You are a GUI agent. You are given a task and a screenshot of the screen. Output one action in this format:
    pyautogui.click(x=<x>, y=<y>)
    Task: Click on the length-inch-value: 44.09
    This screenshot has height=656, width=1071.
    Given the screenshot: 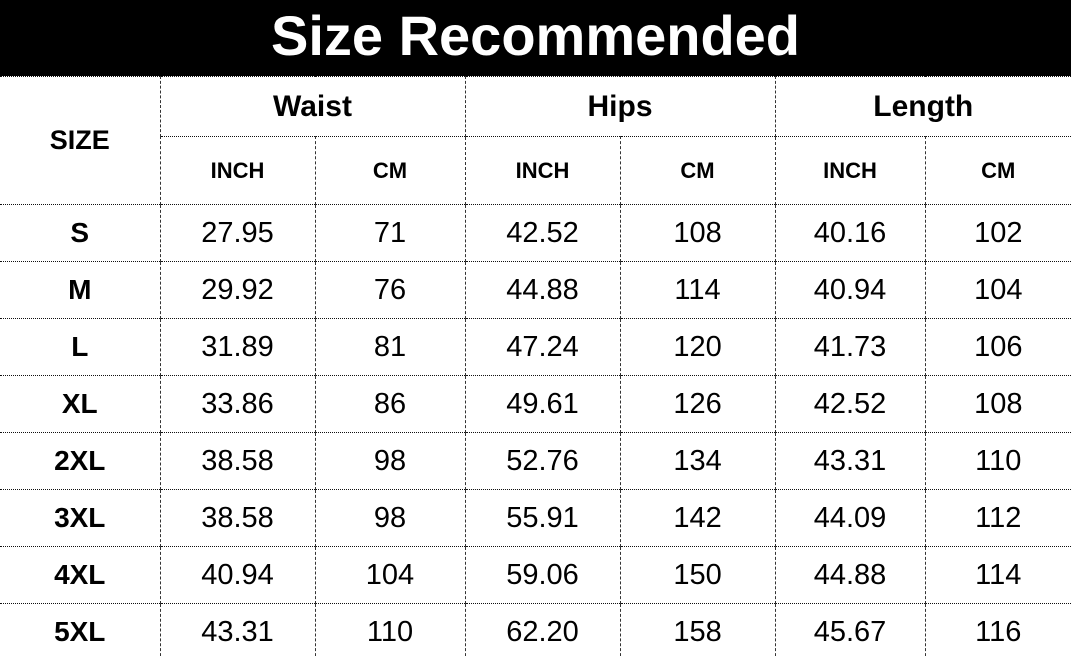 What is the action you would take?
    pyautogui.click(x=850, y=518)
    